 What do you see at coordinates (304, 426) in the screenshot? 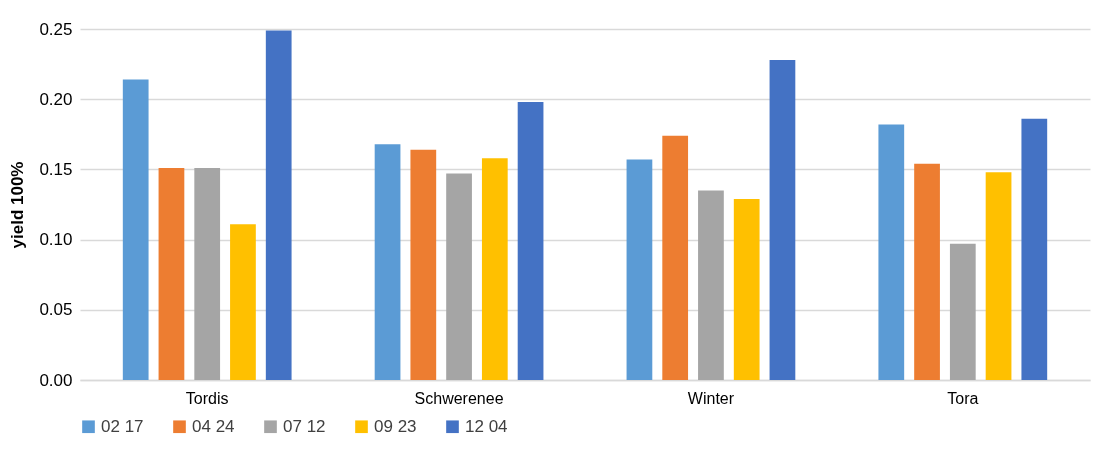
I see `legend-label: 07 12` at bounding box center [304, 426].